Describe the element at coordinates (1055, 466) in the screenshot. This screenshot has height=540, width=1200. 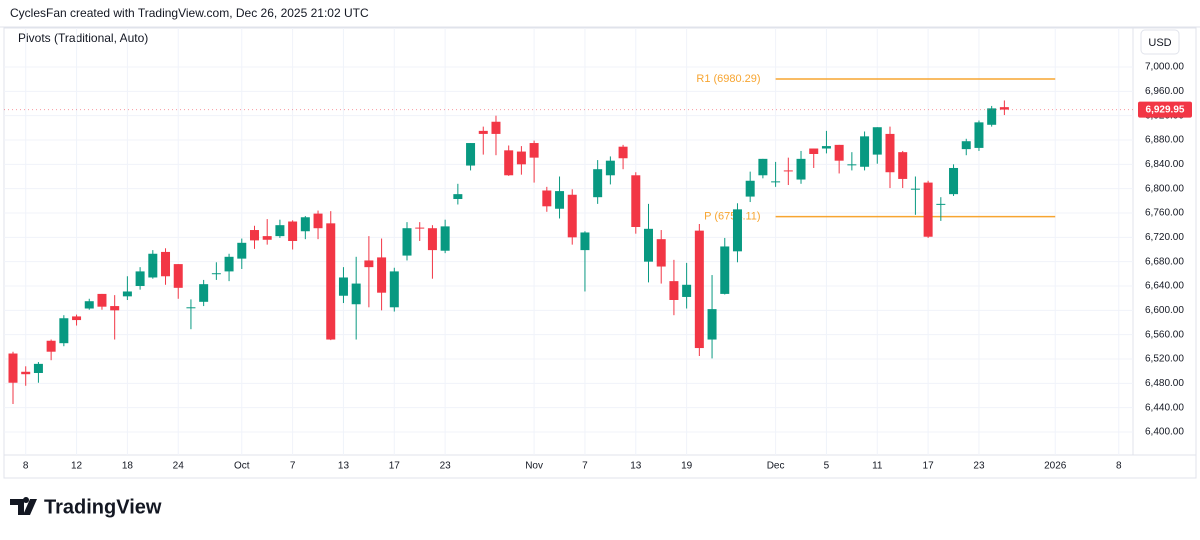
I see `x-tick-label: 2026` at that location.